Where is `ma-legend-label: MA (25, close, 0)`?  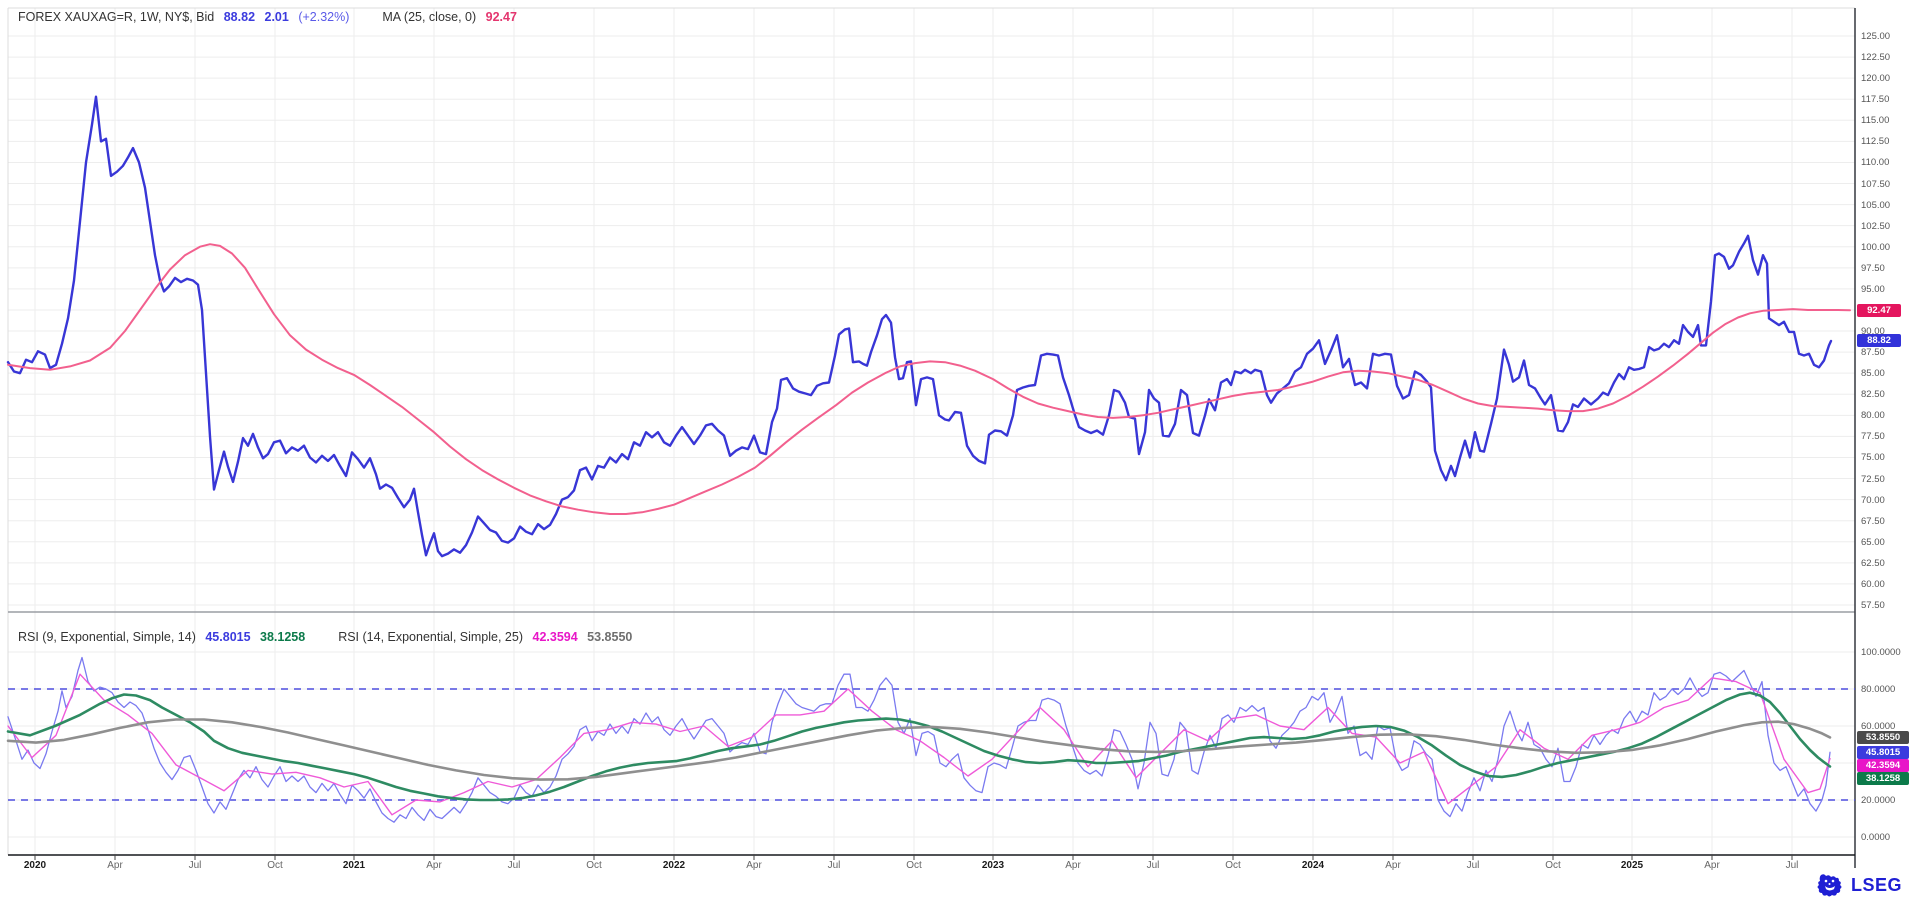
ma-legend-label: MA (25, close, 0) is located at coordinates (429, 17).